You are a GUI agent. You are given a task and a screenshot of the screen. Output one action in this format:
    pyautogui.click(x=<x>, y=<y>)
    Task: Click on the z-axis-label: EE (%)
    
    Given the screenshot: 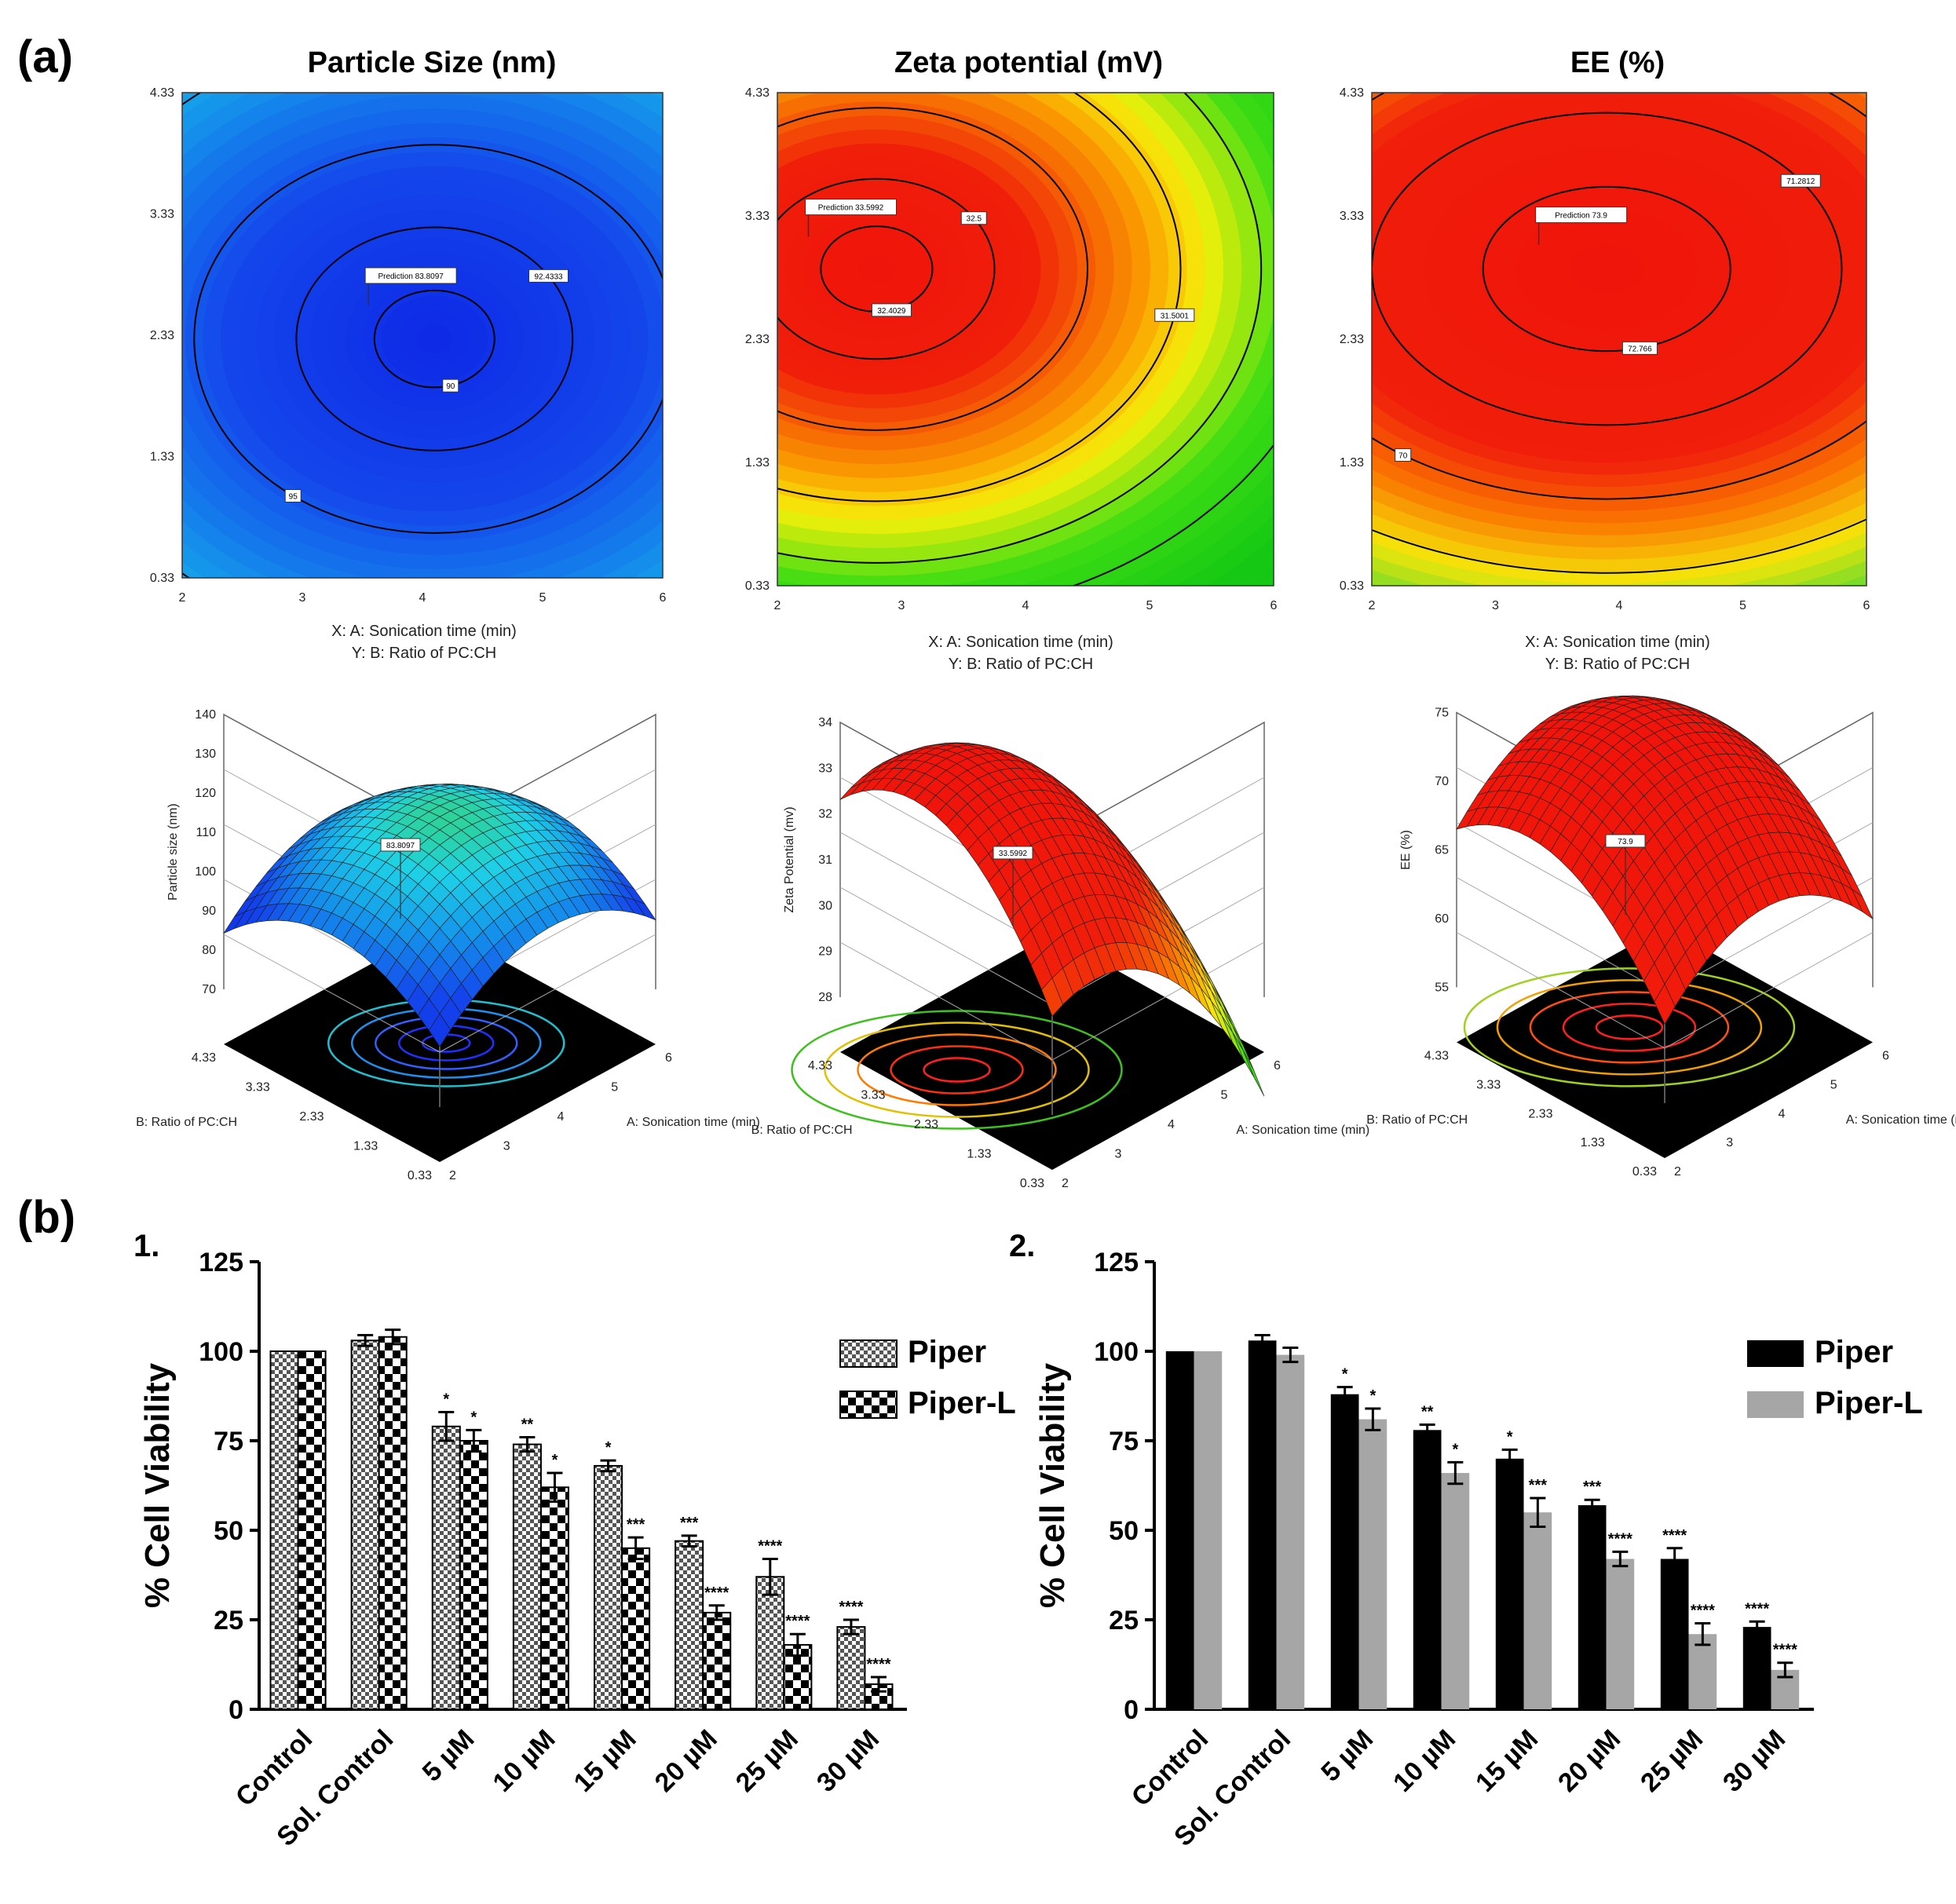 What is the action you would take?
    pyautogui.click(x=1406, y=850)
    